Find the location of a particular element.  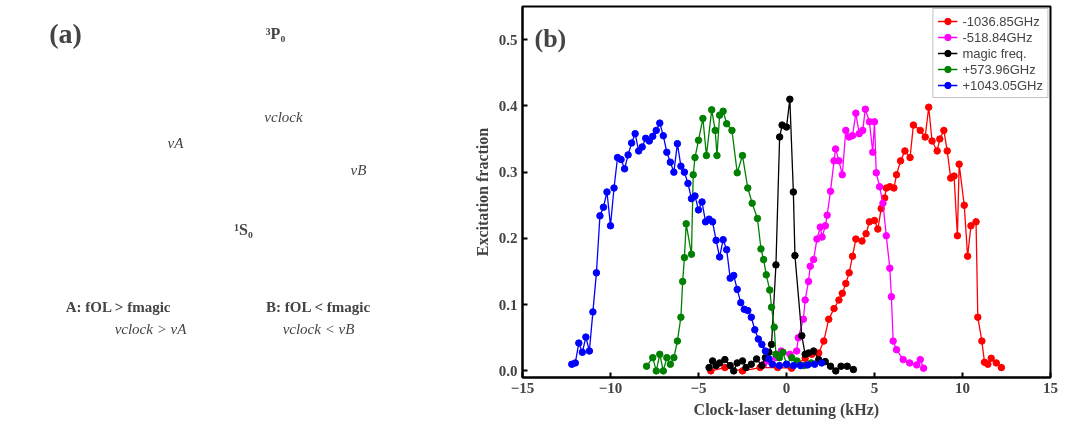

x-tick-label: −15 is located at coordinates (522, 387).